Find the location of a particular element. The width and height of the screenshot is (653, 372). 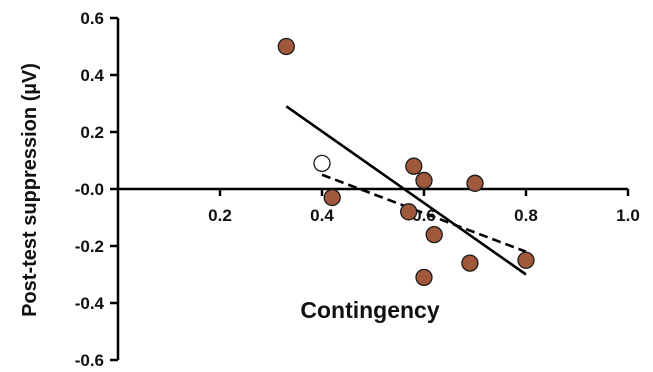

dashed-fit-line is located at coordinates (424, 213).